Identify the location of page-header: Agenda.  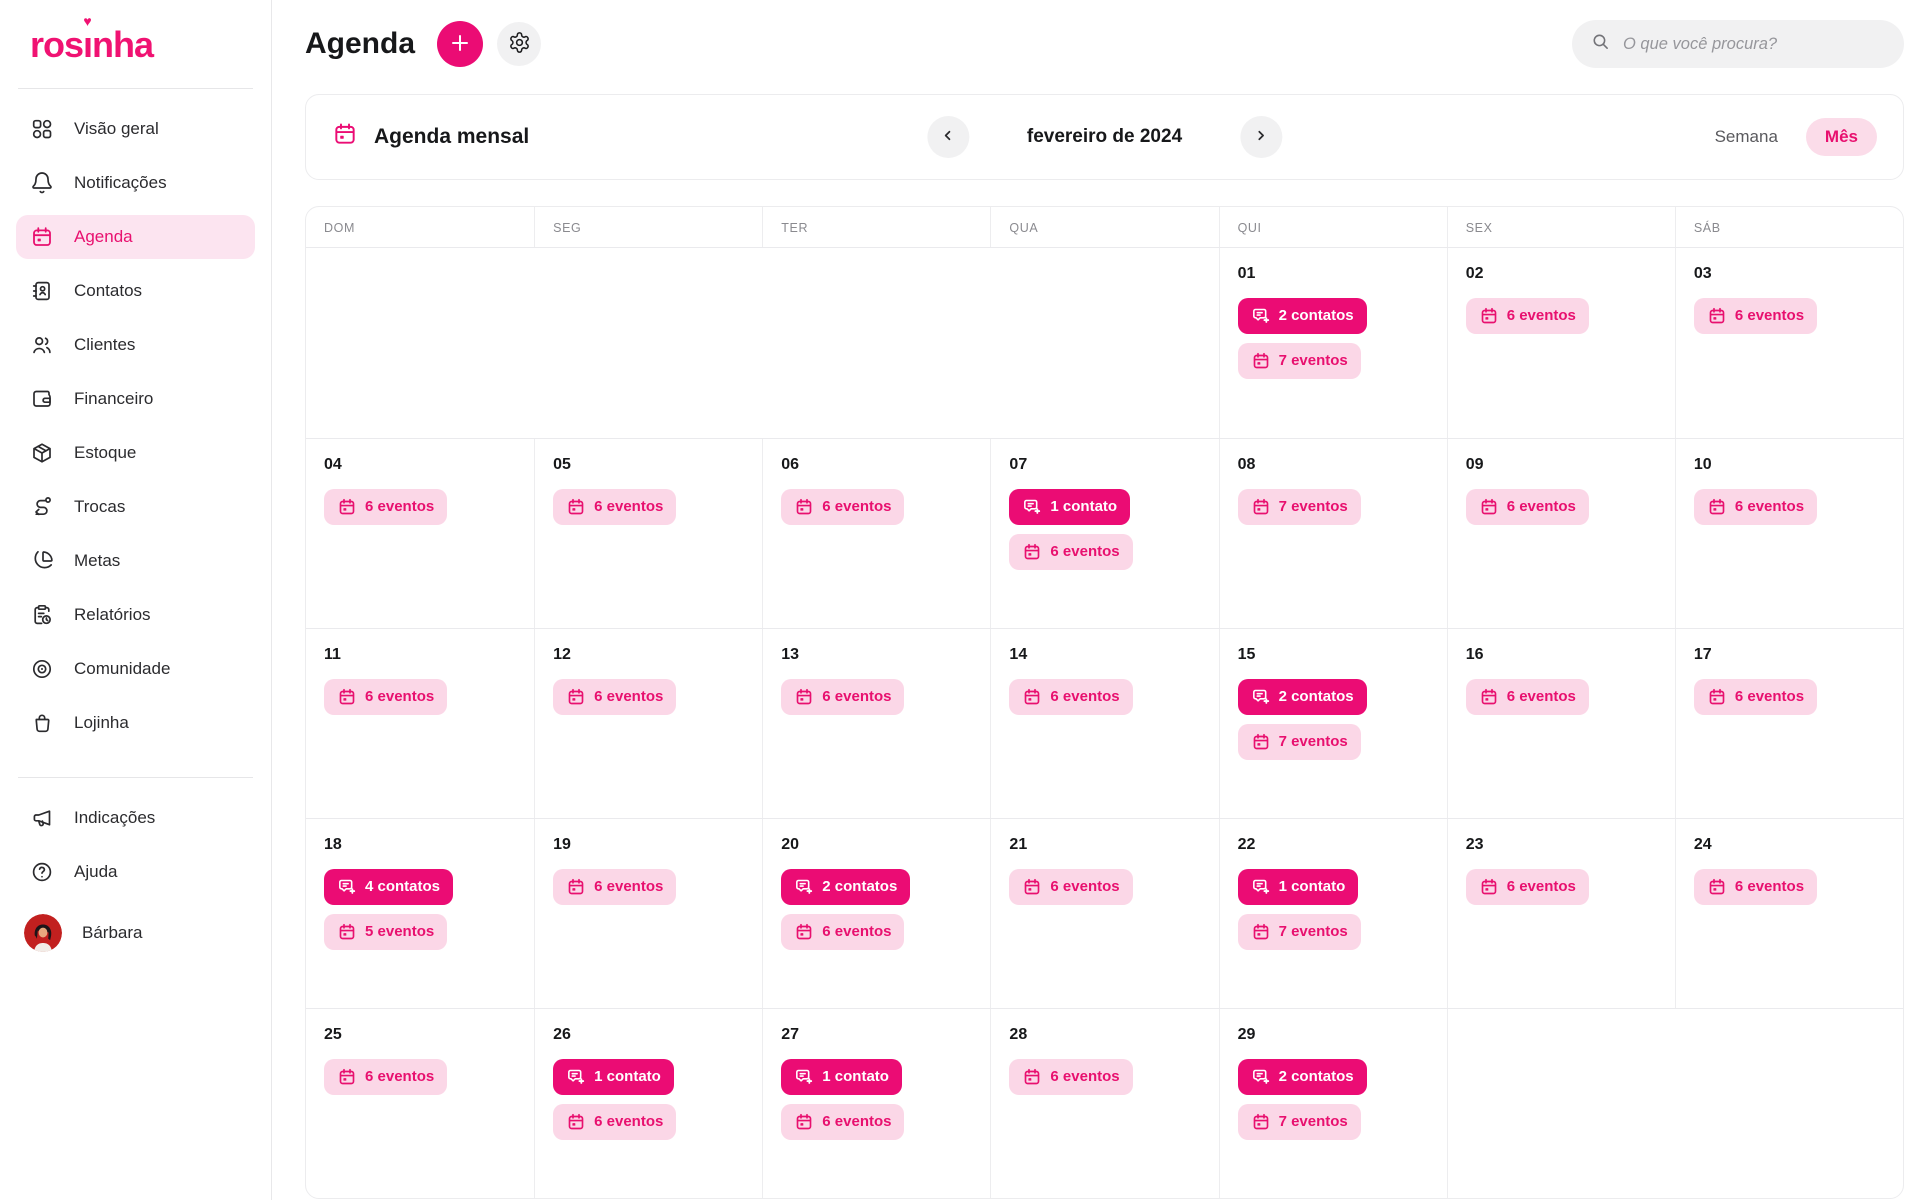
(1104, 44).